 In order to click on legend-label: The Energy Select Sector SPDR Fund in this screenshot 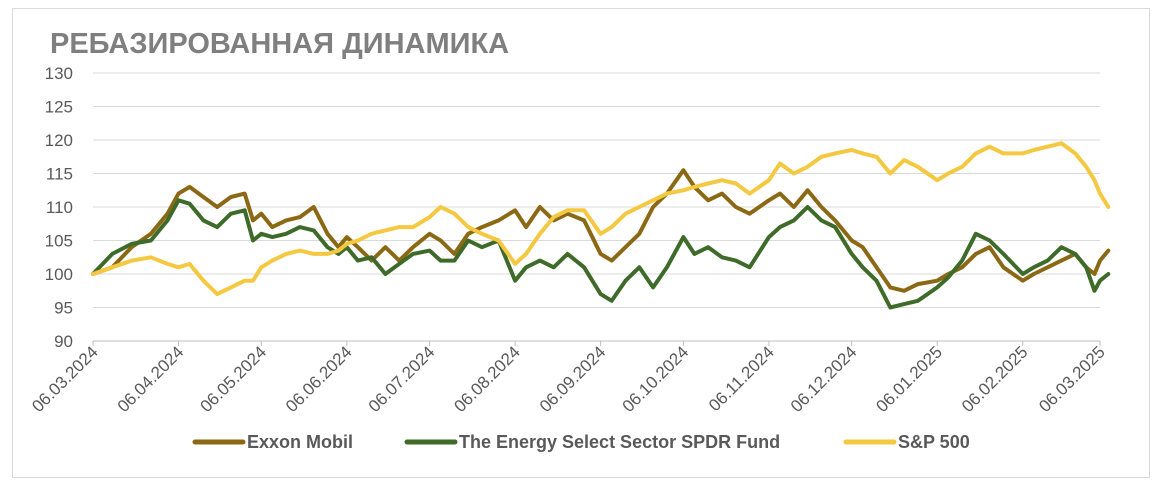, I will do `click(619, 442)`.